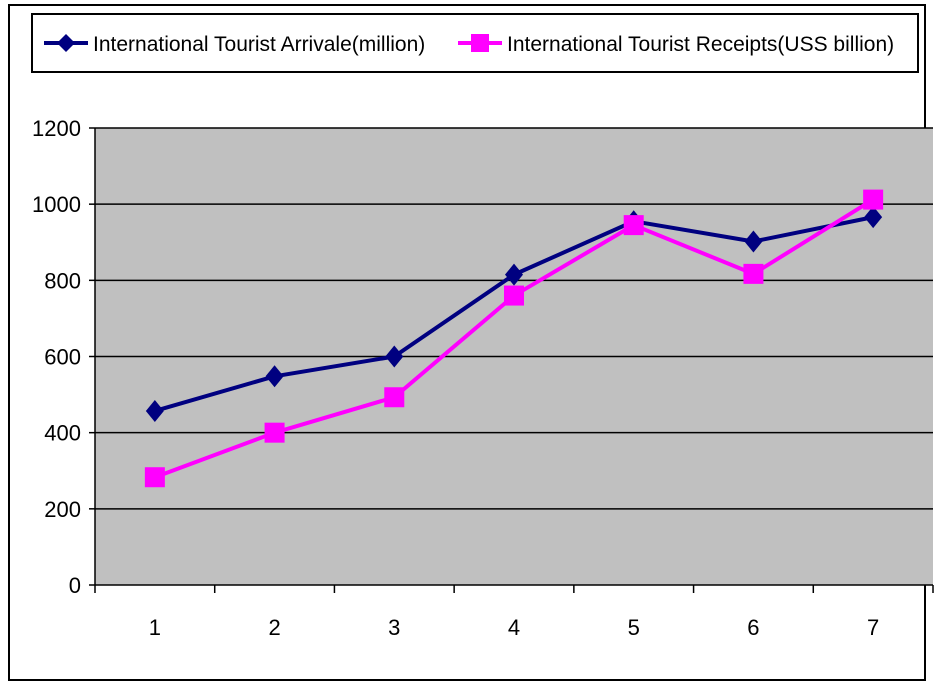 This screenshot has width=936, height=685. Describe the element at coordinates (75, 585) in the screenshot. I see `y-tick-label: 0` at that location.